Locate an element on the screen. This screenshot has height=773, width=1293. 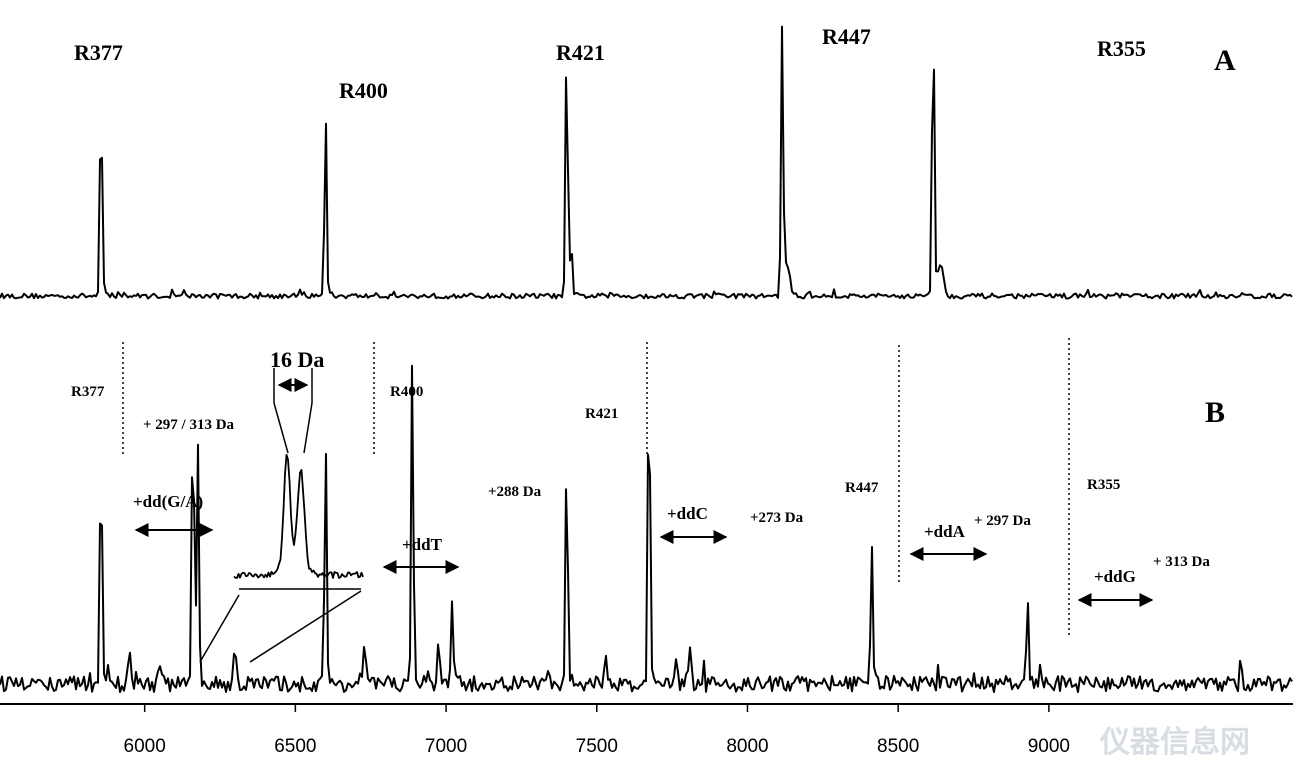
inset-connector-right is located at coordinates (305, 626).